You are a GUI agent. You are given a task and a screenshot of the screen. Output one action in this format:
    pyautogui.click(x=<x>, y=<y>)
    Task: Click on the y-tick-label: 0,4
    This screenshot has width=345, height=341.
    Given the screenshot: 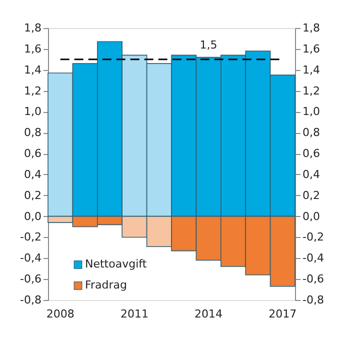 What is the action you would take?
    pyautogui.click(x=33, y=174)
    